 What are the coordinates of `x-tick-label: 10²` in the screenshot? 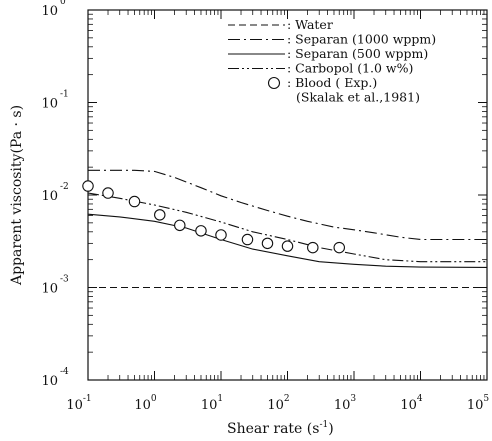 It's located at (278, 403).